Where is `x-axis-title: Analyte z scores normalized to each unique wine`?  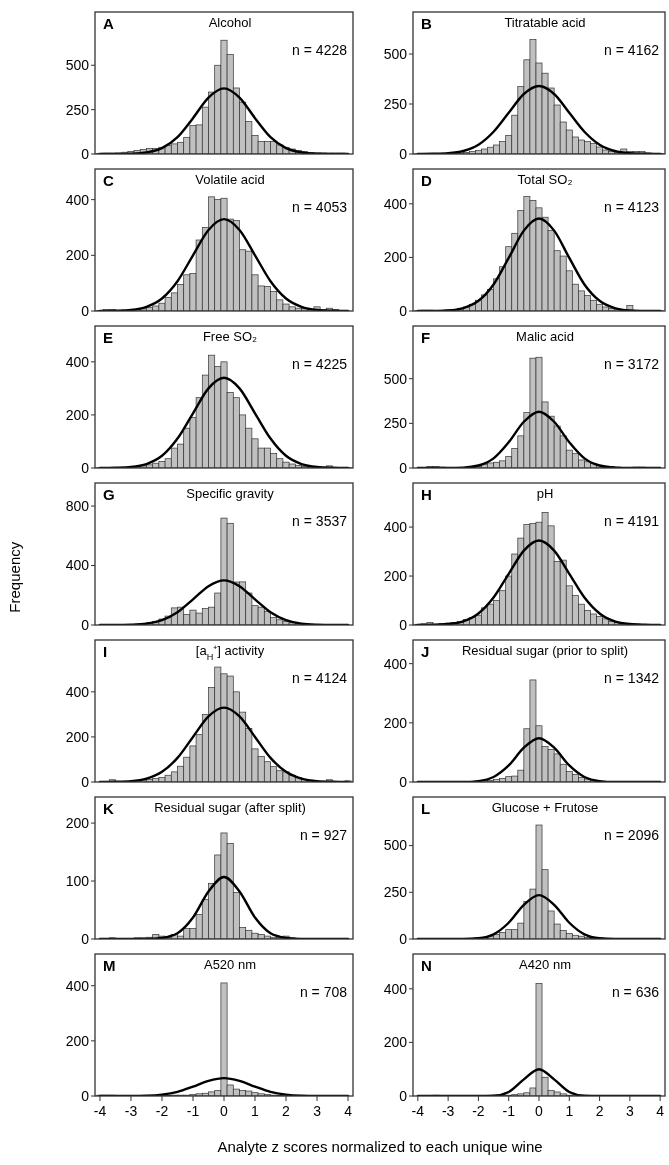 x-axis-title: Analyte z scores normalized to each unique wine is located at coordinates (380, 1146).